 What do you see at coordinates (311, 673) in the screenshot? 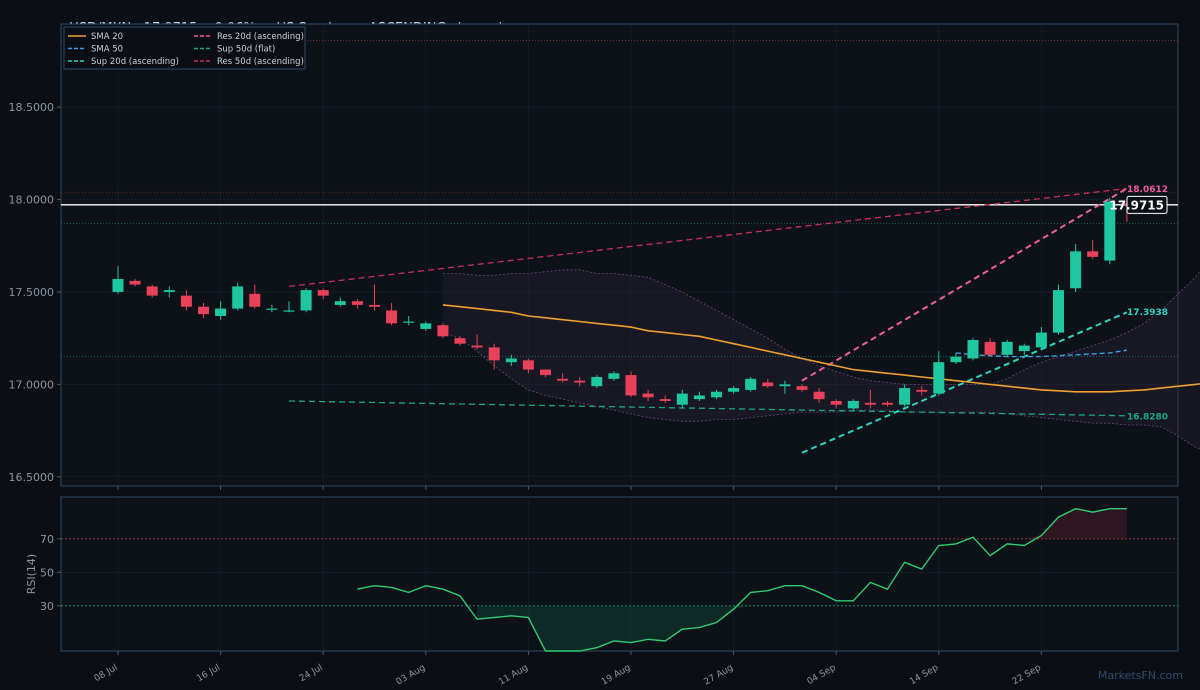
I see `x-tick-label: 24 Jul` at bounding box center [311, 673].